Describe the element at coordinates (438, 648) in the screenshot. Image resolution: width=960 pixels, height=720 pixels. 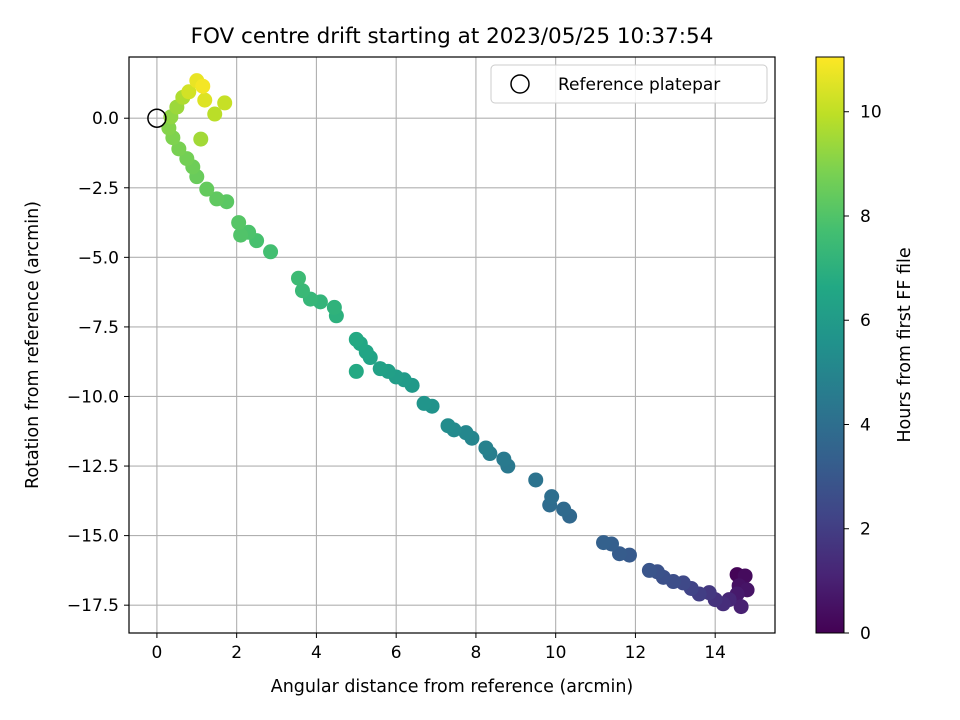
I see `x-axis-ticks: 0 2 4 6 8 10 12 14` at that location.